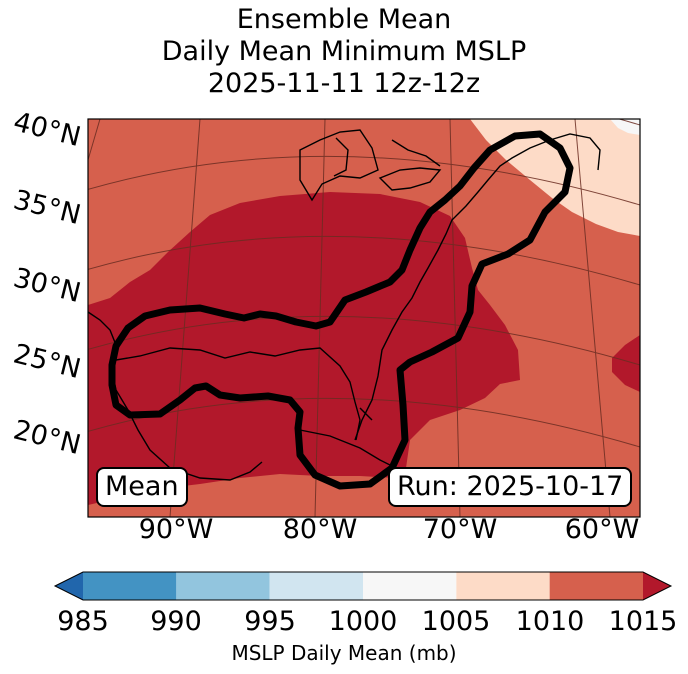  I want to click on colorbar-tick-1015: 1015, so click(643, 621).